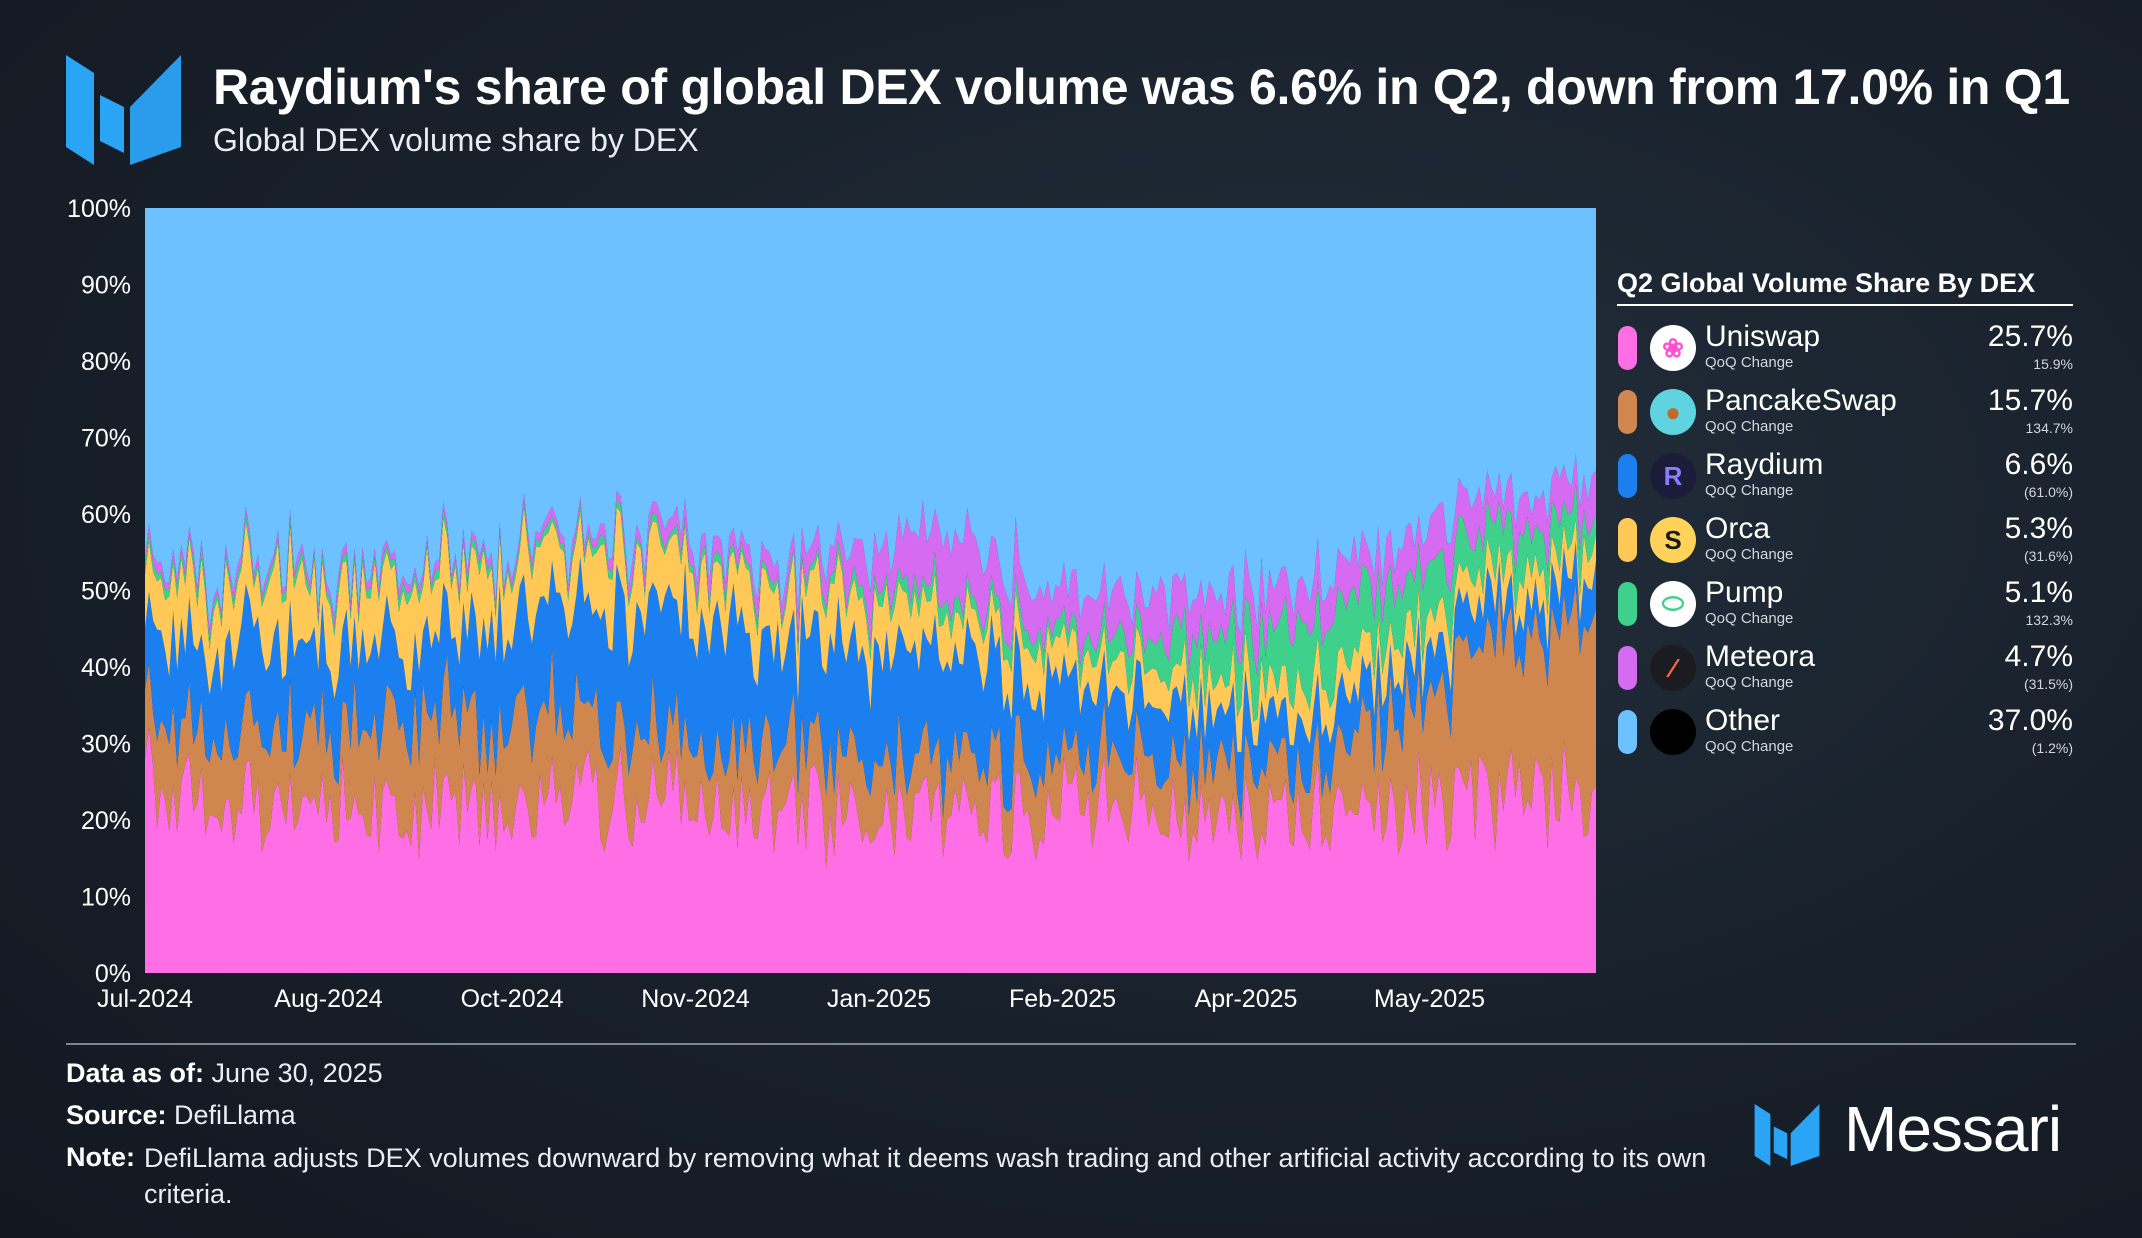 The image size is (2142, 1238). I want to click on raydium-icon: R, so click(1673, 476).